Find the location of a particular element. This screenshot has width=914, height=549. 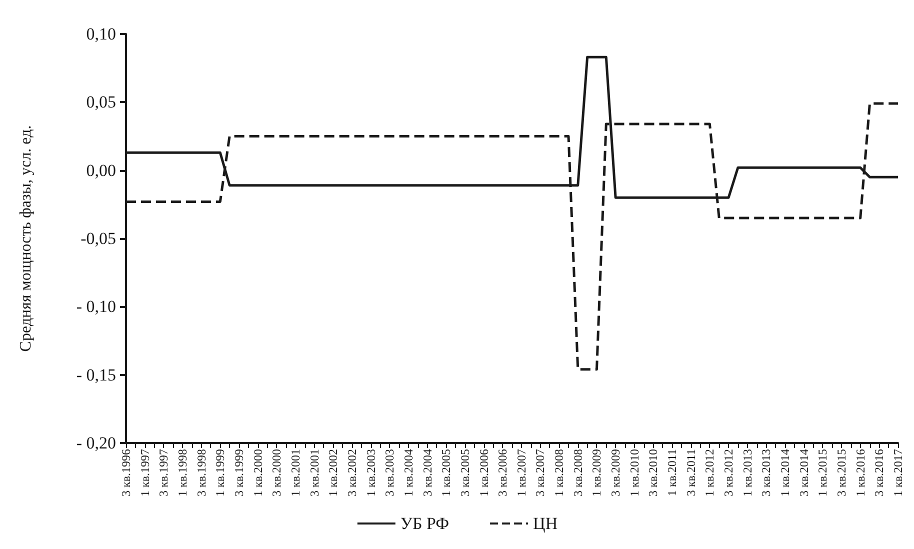

x-tick-label: 3 кв.2009 is located at coordinates (615, 472).